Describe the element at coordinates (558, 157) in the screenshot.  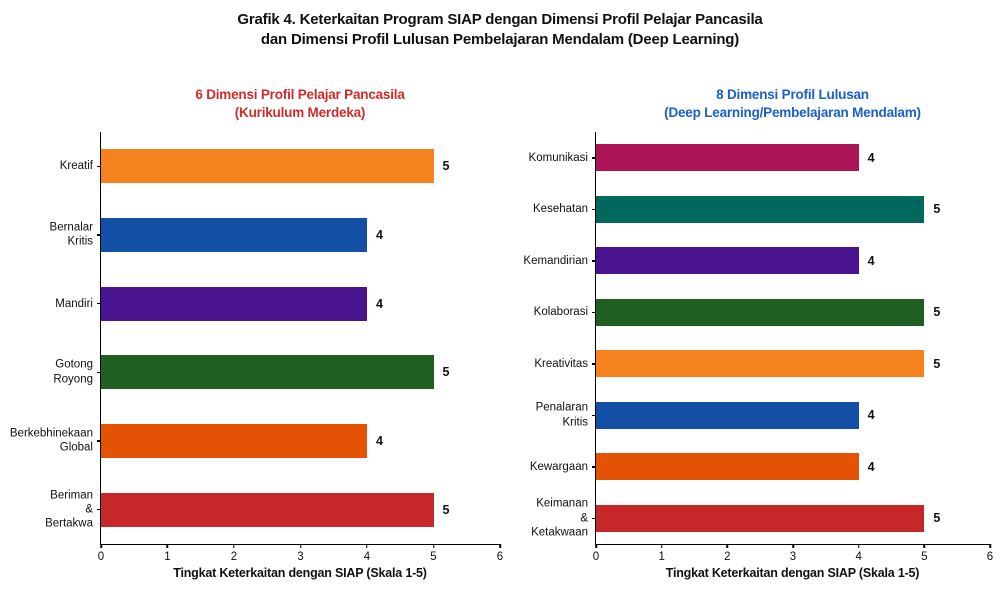
I see `category-label: Komunikasi` at that location.